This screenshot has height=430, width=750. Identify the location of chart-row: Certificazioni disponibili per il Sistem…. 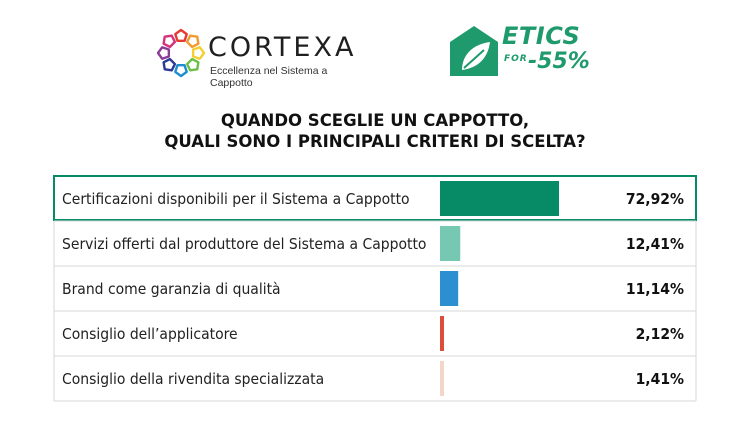
(375, 198).